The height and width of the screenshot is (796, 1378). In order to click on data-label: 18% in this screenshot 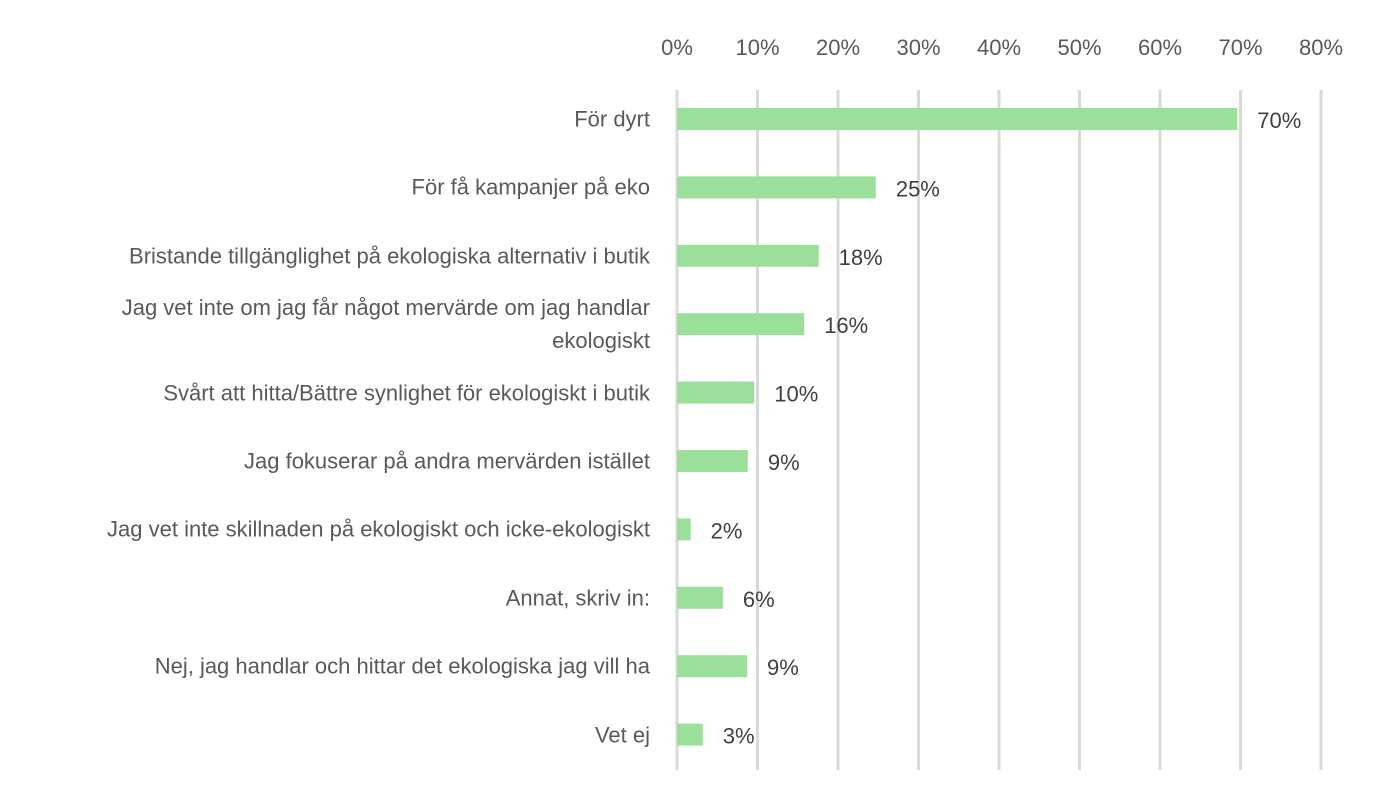, I will do `click(861, 257)`.